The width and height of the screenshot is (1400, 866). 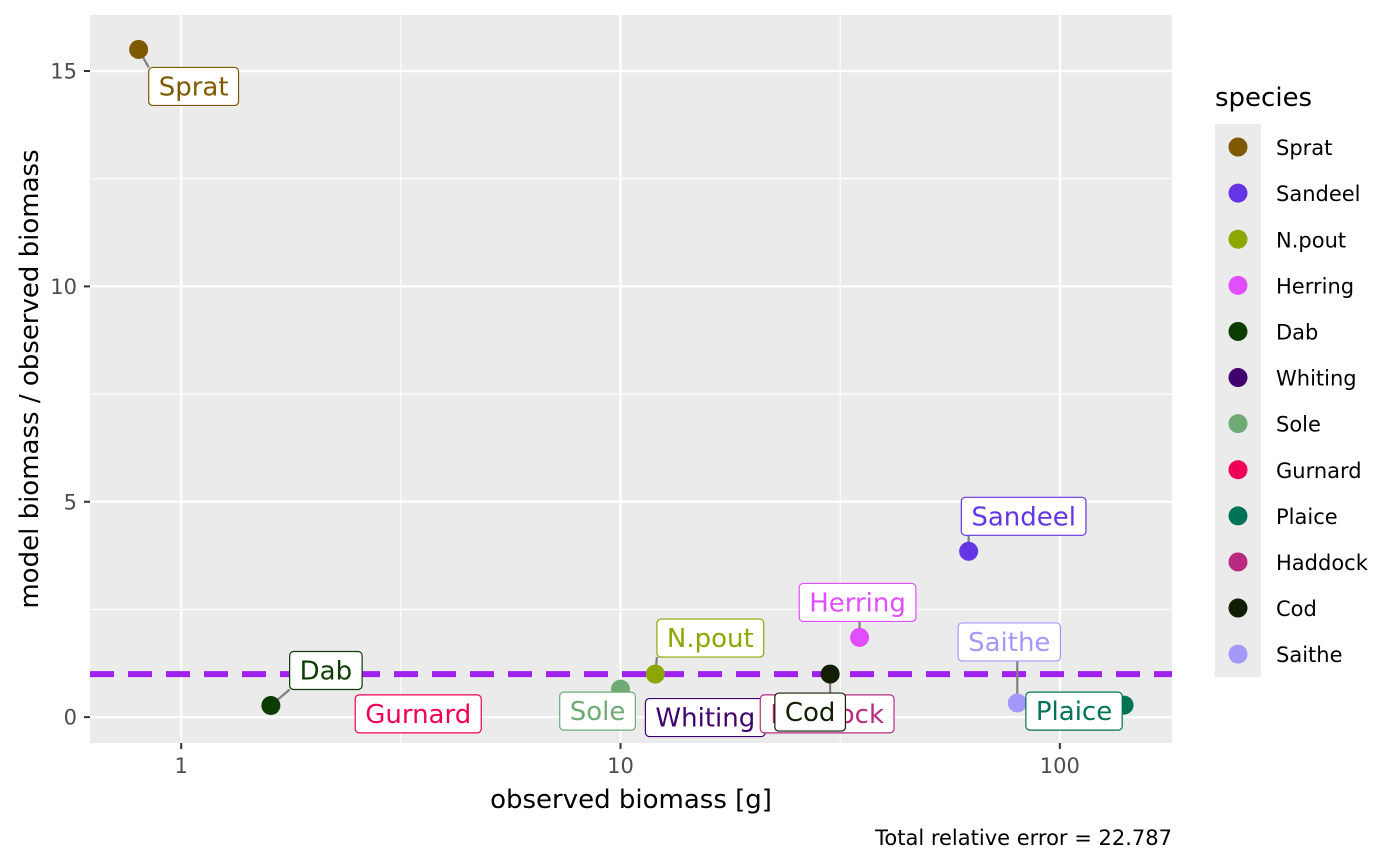 What do you see at coordinates (1238, 516) in the screenshot?
I see `legend-key-plaice` at bounding box center [1238, 516].